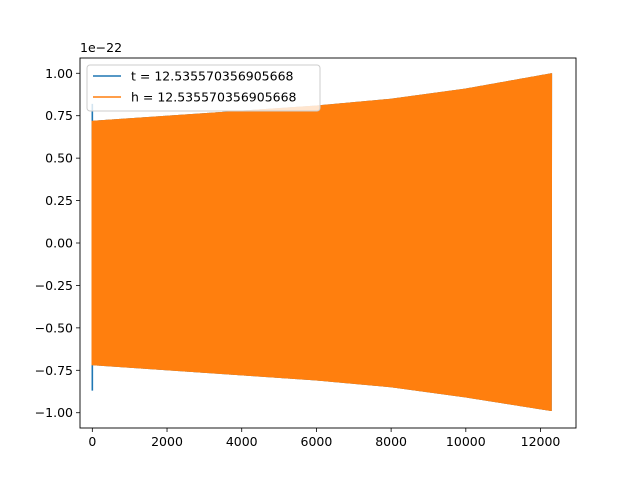 This screenshot has width=640, height=480. Describe the element at coordinates (466, 441) in the screenshot. I see `x-tick-label: 10000` at that location.